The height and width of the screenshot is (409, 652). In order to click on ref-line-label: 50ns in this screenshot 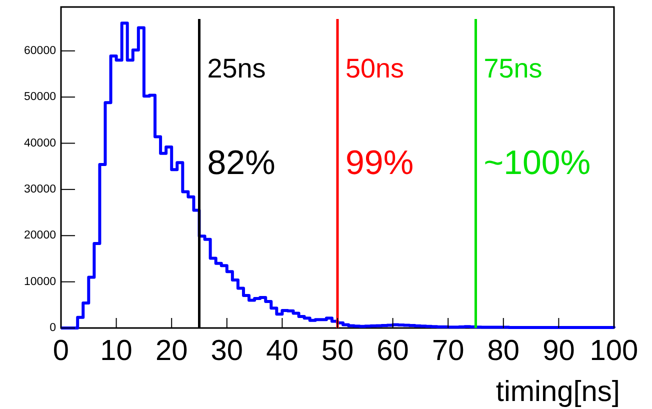, I will do `click(375, 68)`.